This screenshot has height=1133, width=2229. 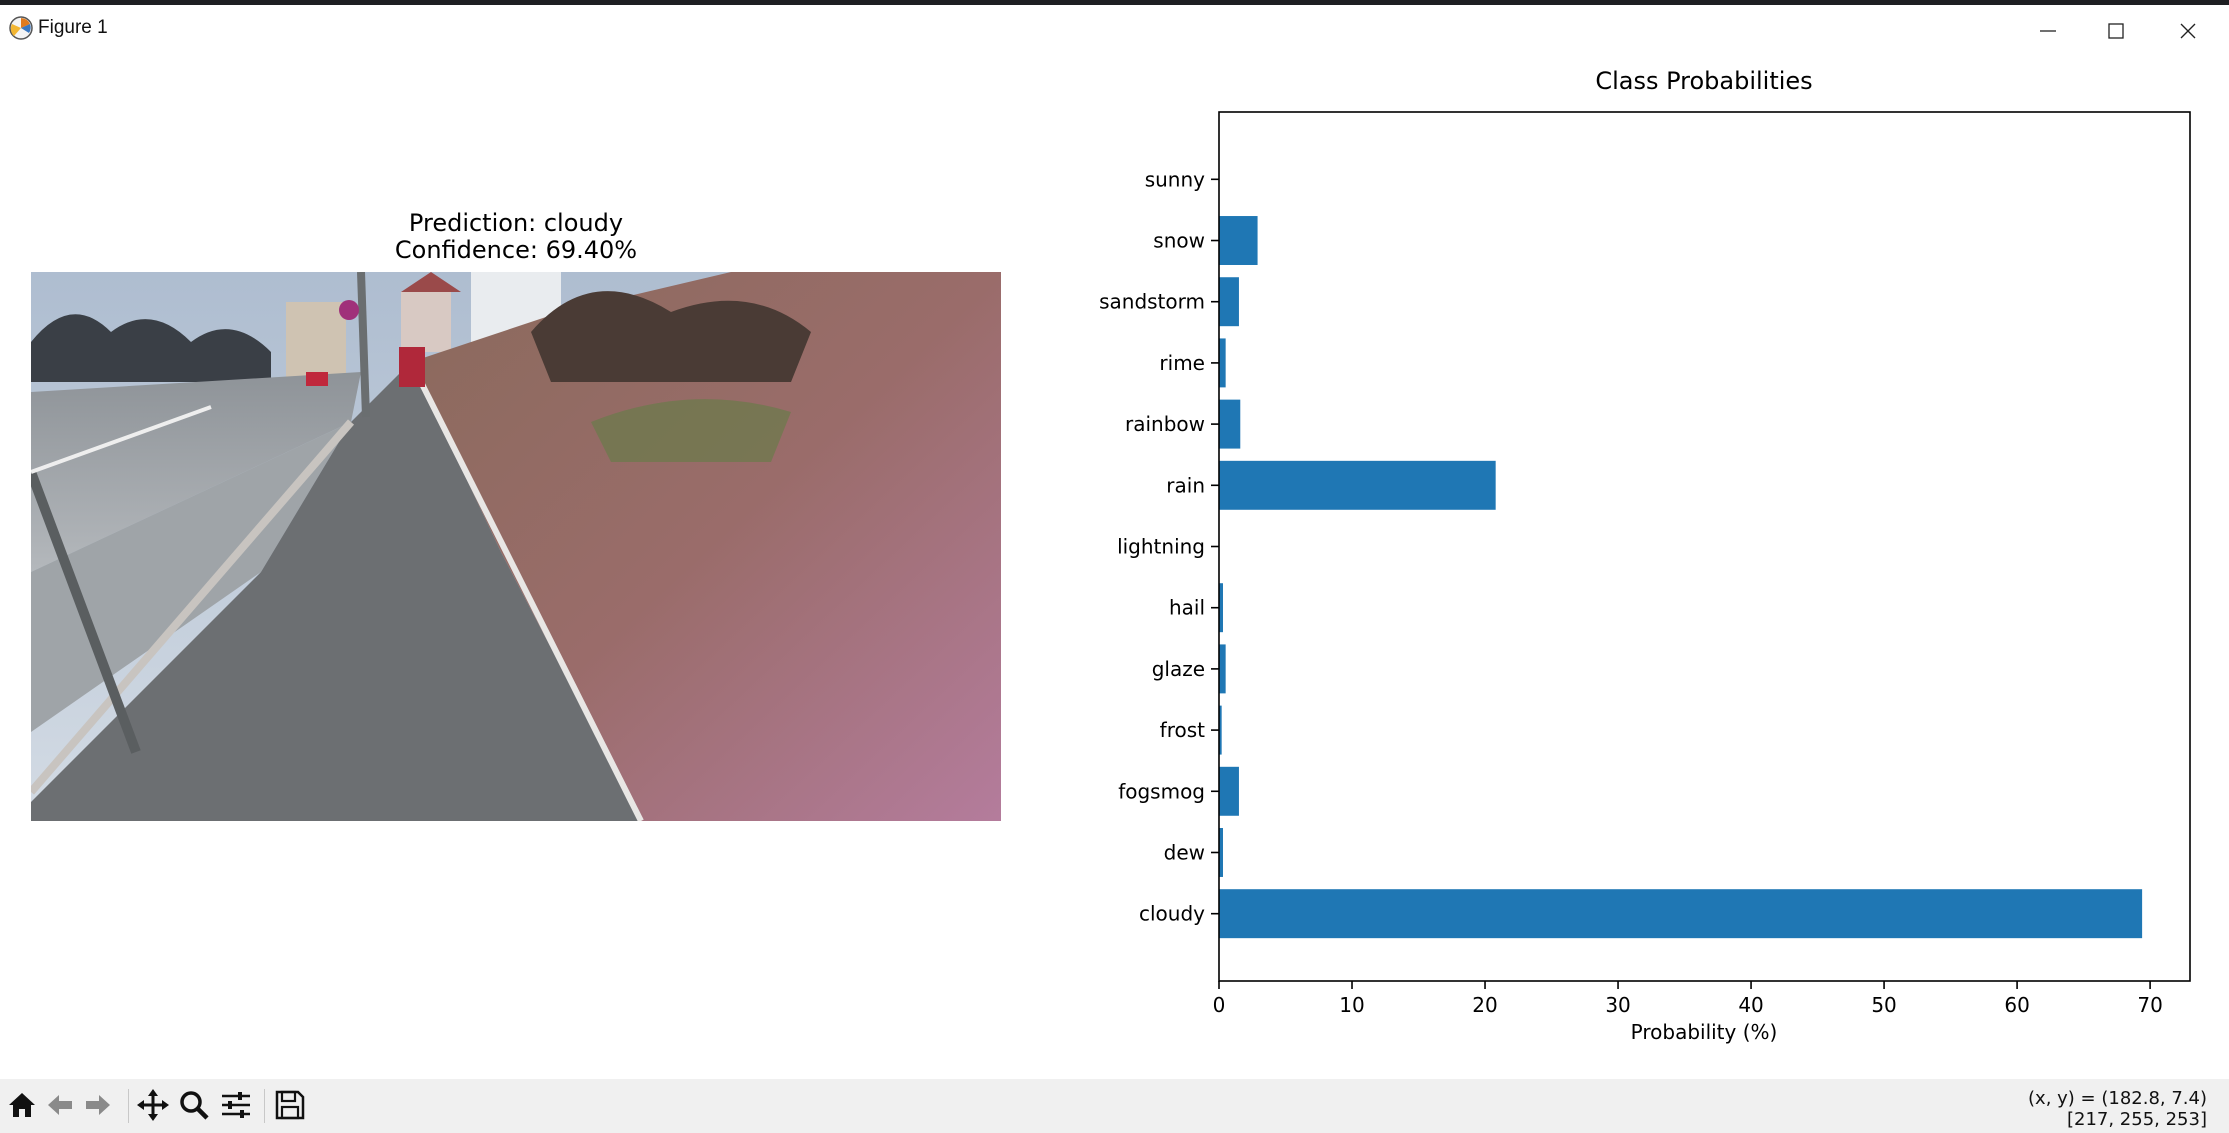 I want to click on y-tick-label-lightning: lightning, so click(x=1161, y=547).